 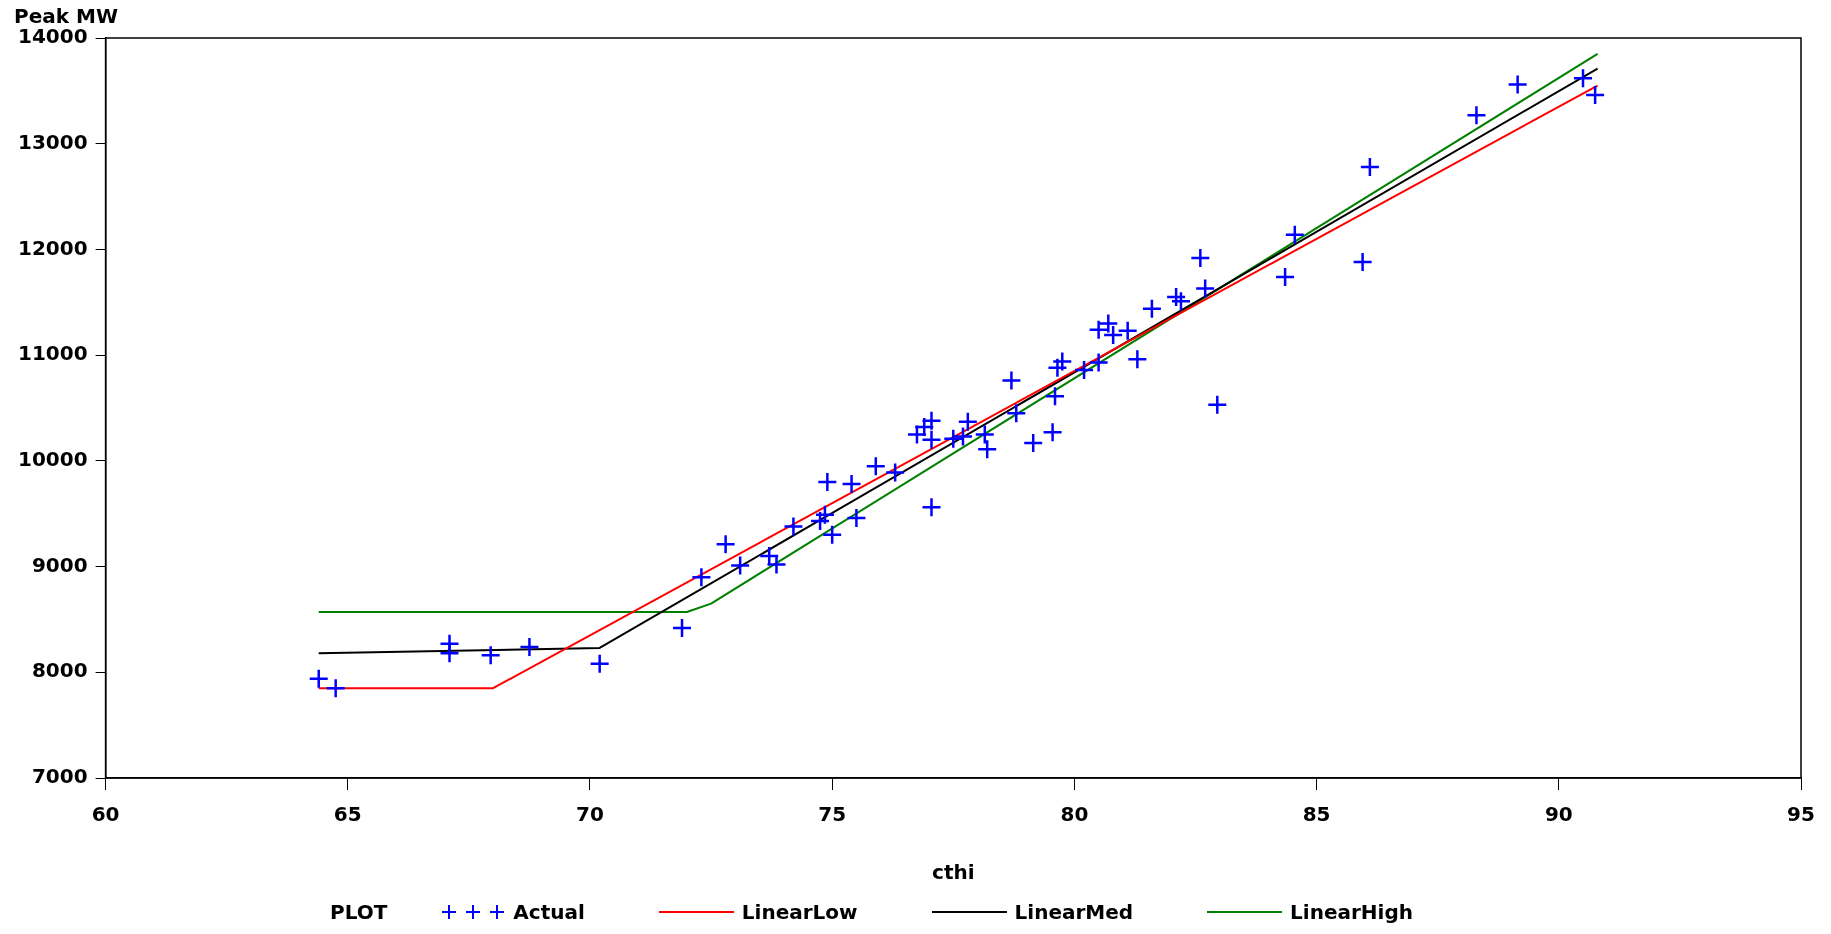 I want to click on legend-label: LinearMed, so click(x=1074, y=912).